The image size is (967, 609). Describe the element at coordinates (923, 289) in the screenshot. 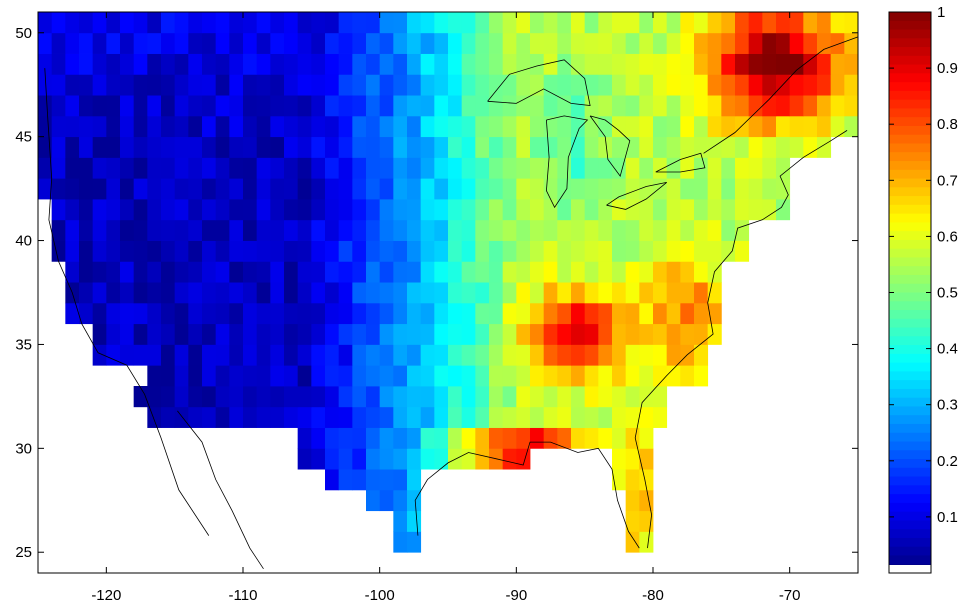

I see `colorbar: 0.1 0.2 0.3 0.4 0.5 0.6 0.7 0.8 0.9 1` at that location.